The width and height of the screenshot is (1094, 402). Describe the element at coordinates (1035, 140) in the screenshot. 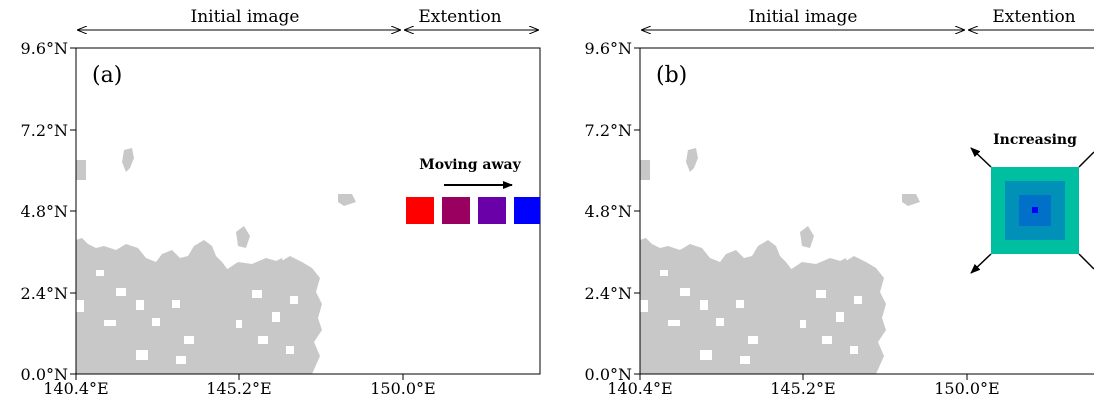

I see `increasing-label: Increasing` at that location.